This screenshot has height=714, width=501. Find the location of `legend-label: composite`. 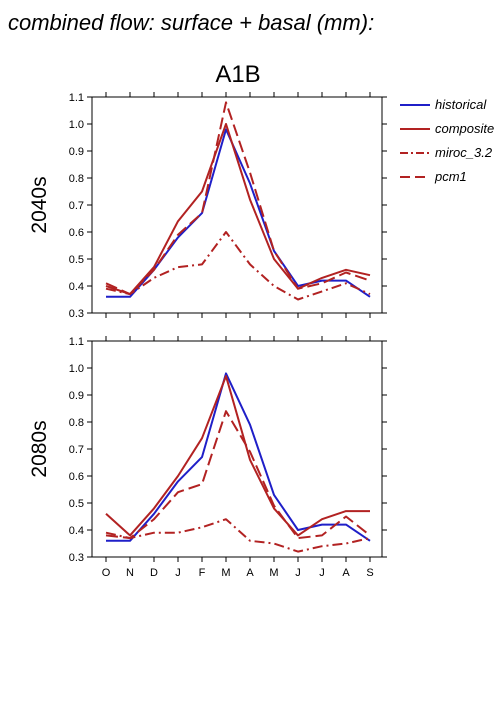

legend-label: composite is located at coordinates (464, 128).